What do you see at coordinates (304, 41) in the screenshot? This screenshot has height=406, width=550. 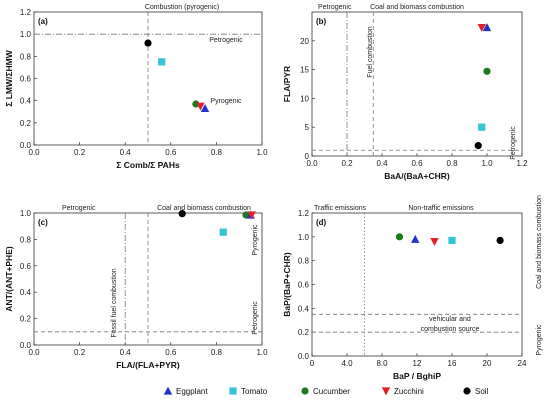 I see `y-tick-label: 20` at bounding box center [304, 41].